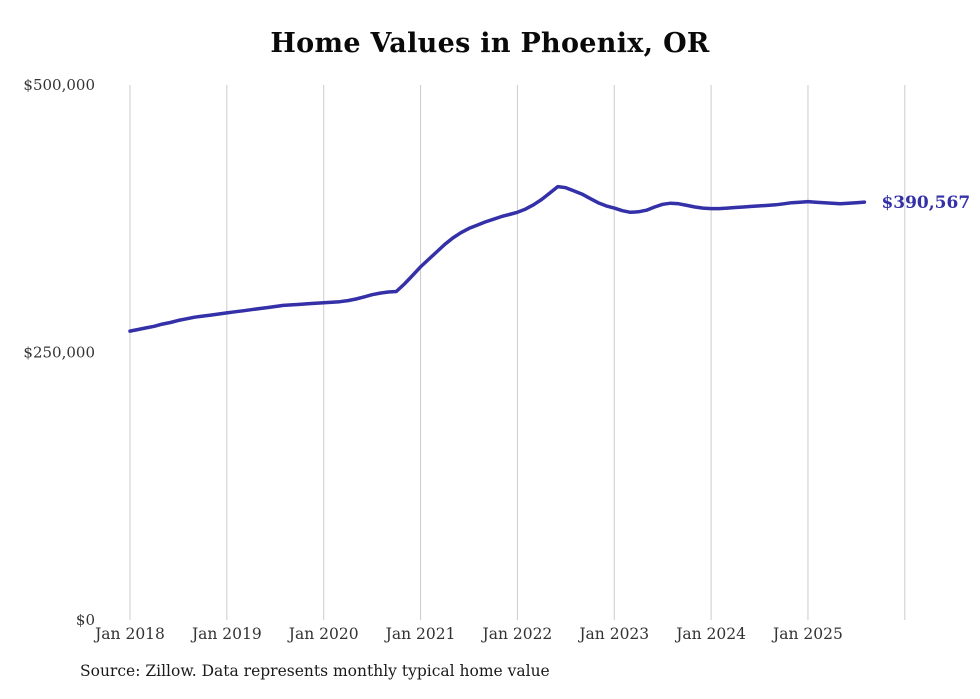 The width and height of the screenshot is (980, 699). Describe the element at coordinates (807, 634) in the screenshot. I see `x-axis-tick-label: Jan 2025` at that location.